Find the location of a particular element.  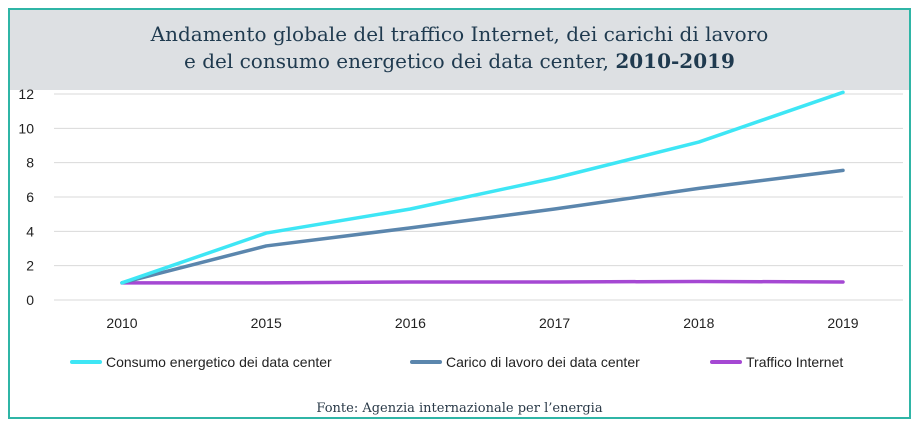

x-tick-label-2015: 2015 is located at coordinates (266, 323).